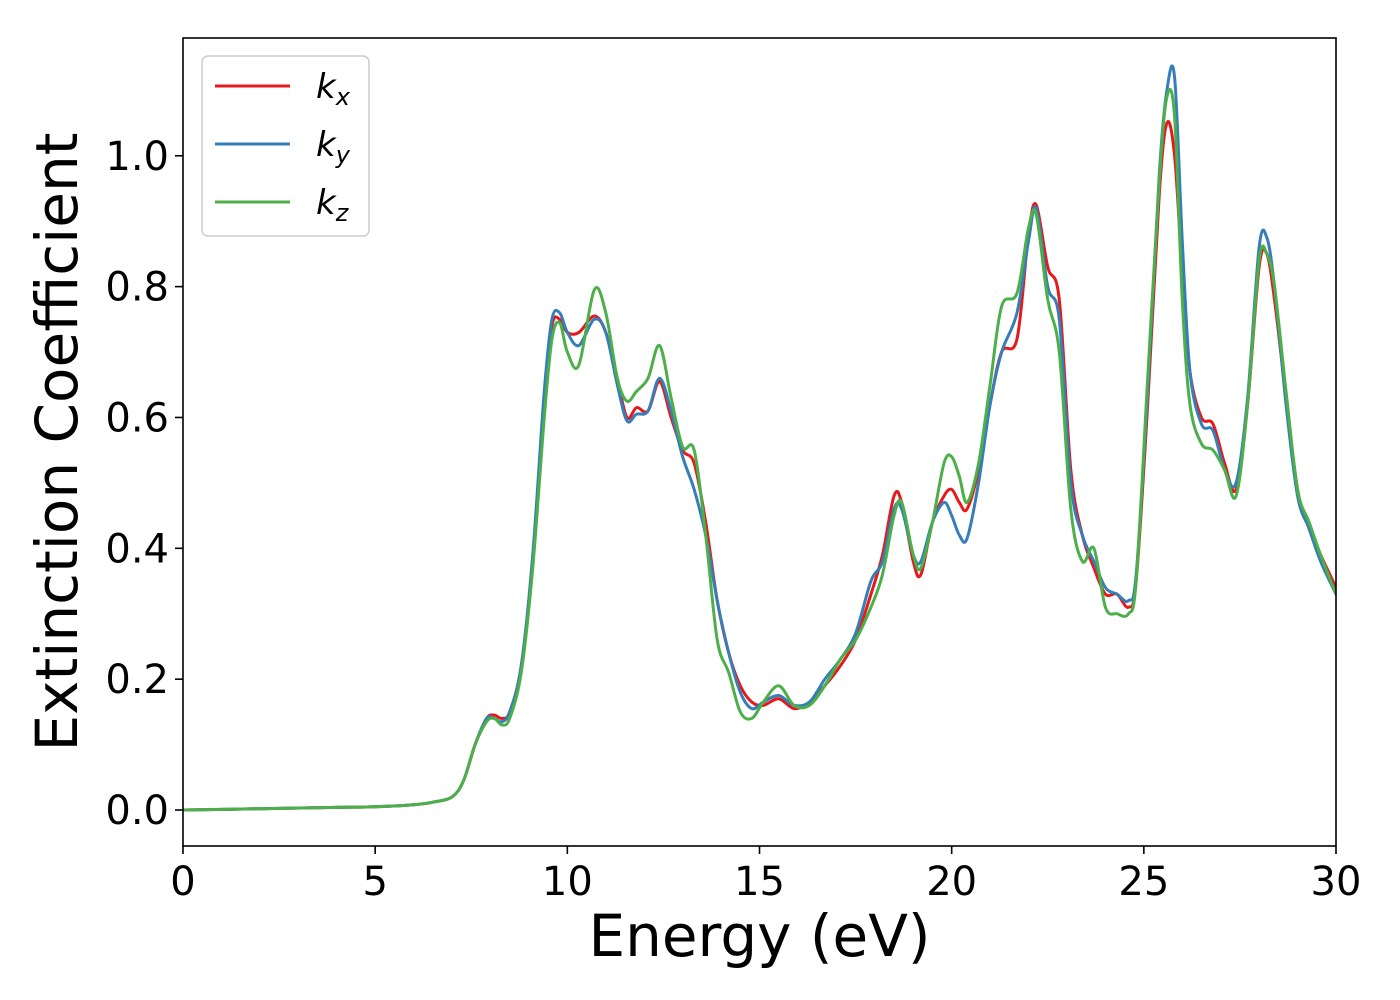 The width and height of the screenshot is (1400, 1000). Describe the element at coordinates (137, 811) in the screenshot. I see `y-tick-label: 0.0` at that location.